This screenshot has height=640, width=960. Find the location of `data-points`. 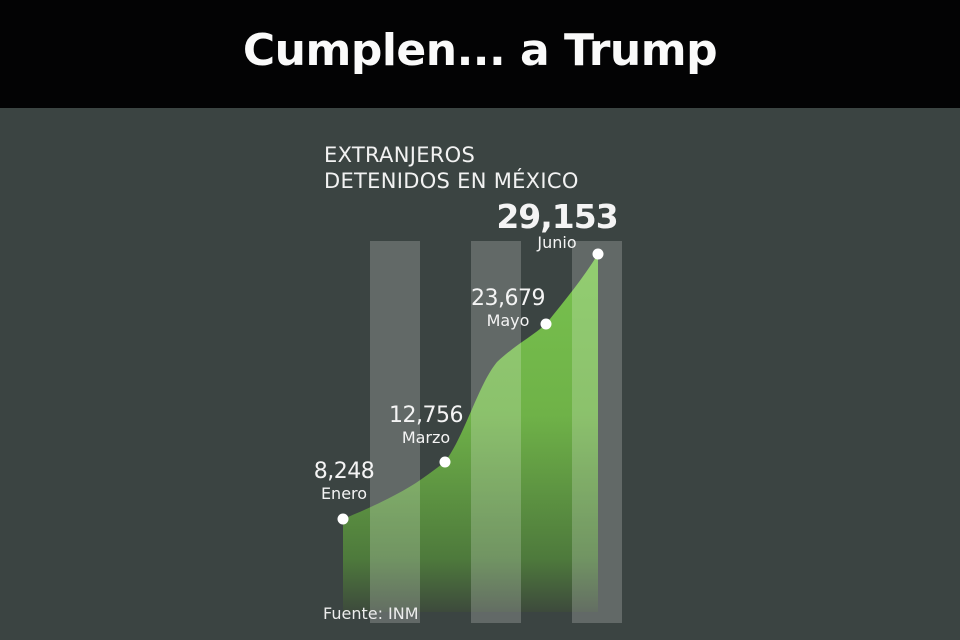

data-points is located at coordinates (470, 386).